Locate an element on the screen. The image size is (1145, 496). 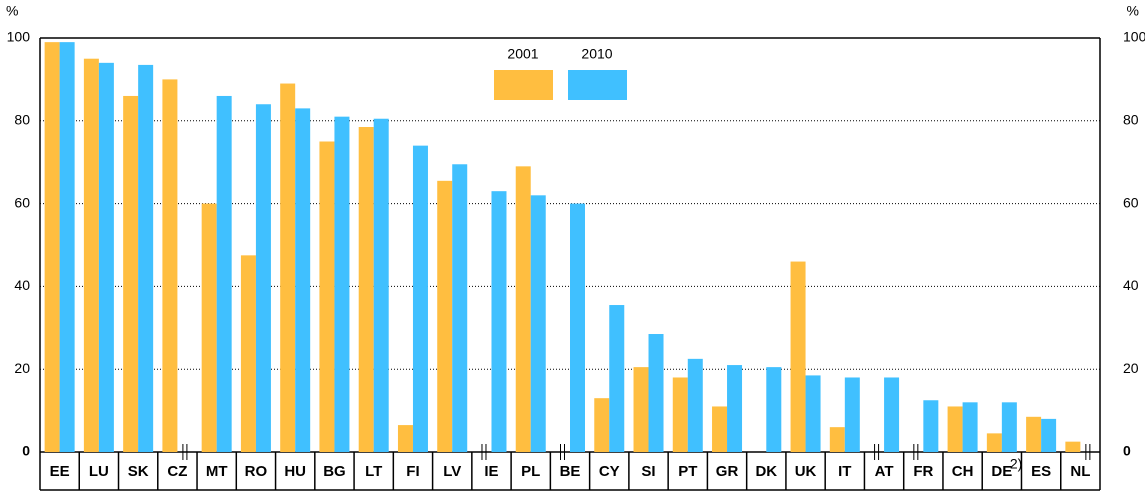
y2-tick-label: 0 is located at coordinates (1127, 451).